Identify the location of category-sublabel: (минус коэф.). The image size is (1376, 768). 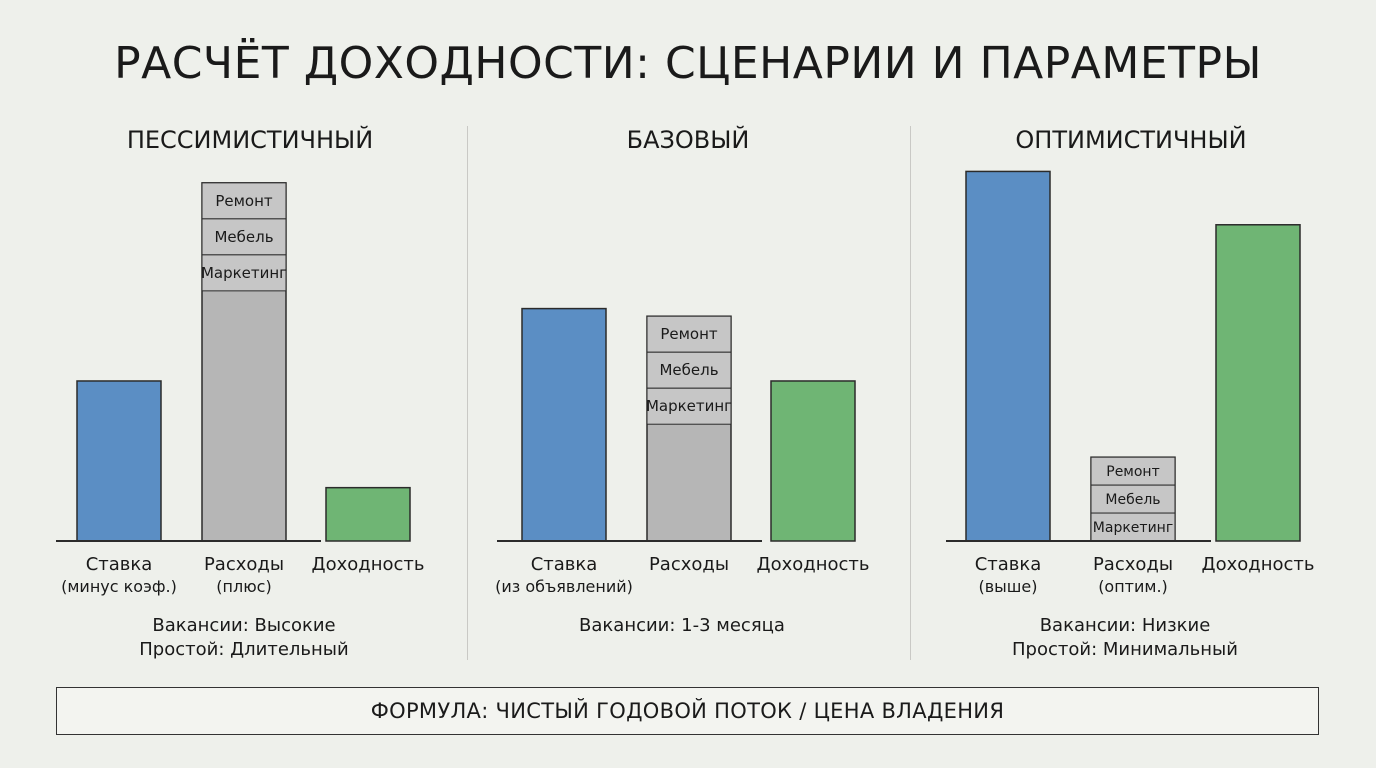
(119, 586).